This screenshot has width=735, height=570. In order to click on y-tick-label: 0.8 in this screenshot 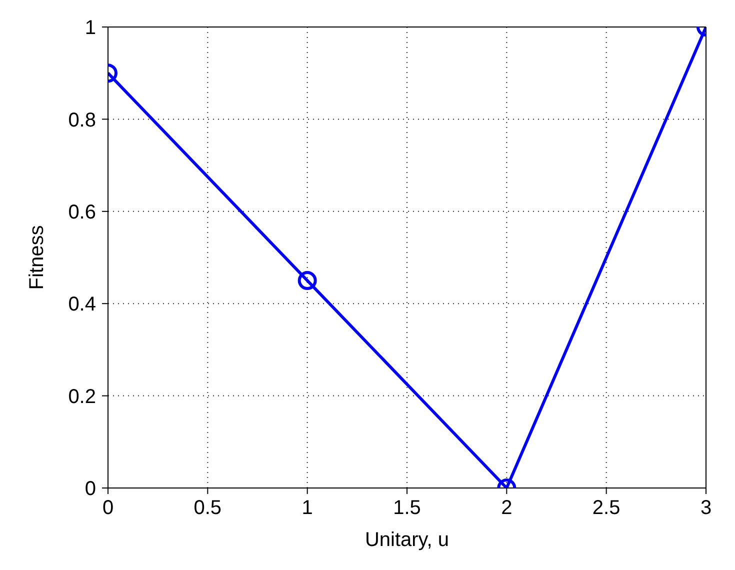, I will do `click(82, 120)`.